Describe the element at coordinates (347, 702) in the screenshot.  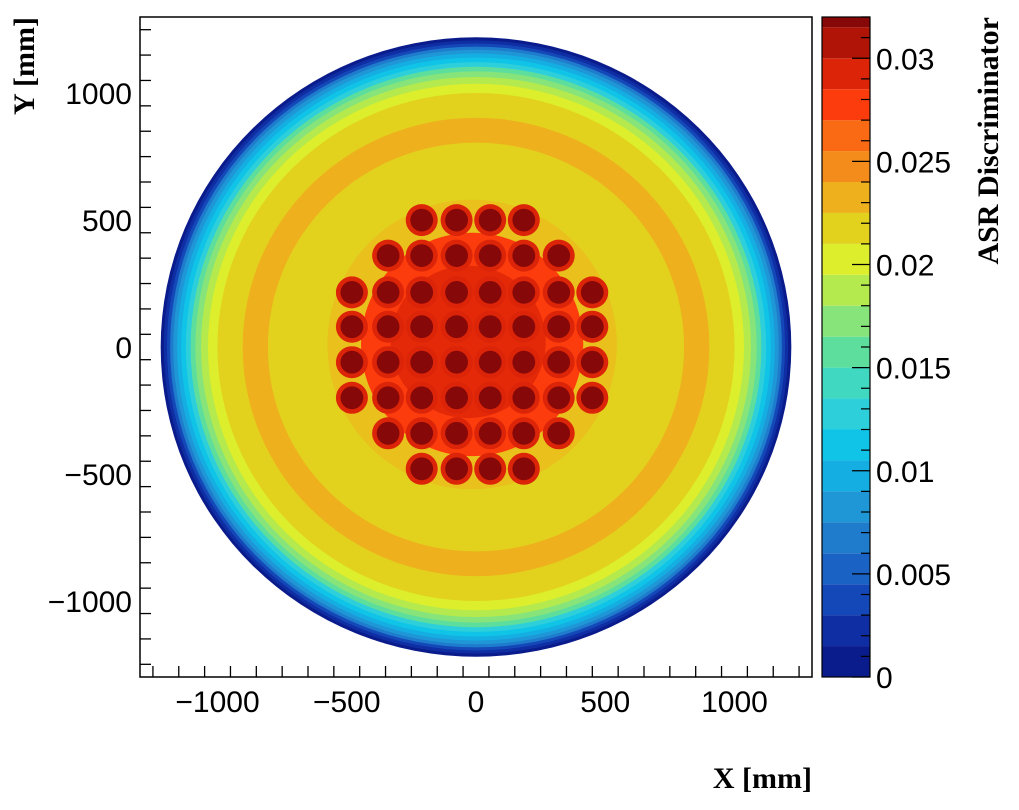
I see `x-tick-label: −500` at that location.